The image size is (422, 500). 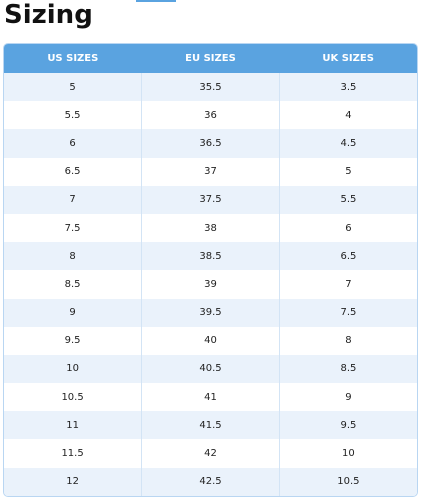 I want to click on table-row: 5.5 36 4, so click(x=210, y=115).